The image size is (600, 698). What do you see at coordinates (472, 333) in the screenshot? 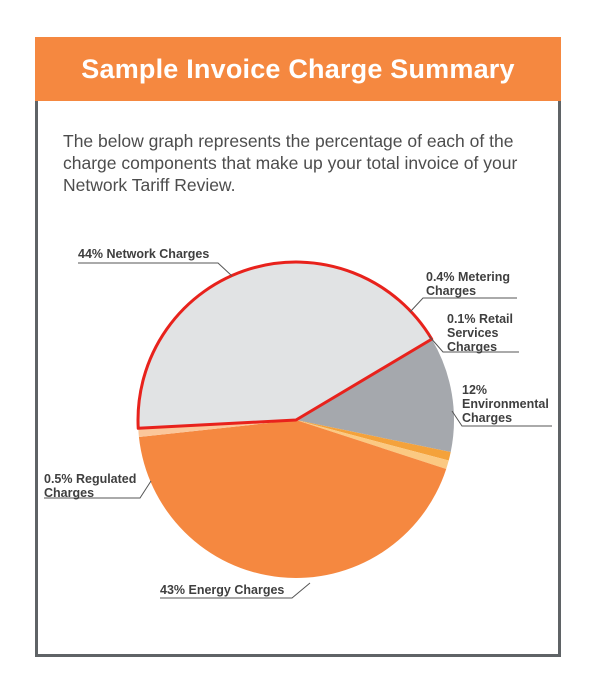
I see `slice-label-line: Services` at bounding box center [472, 333].